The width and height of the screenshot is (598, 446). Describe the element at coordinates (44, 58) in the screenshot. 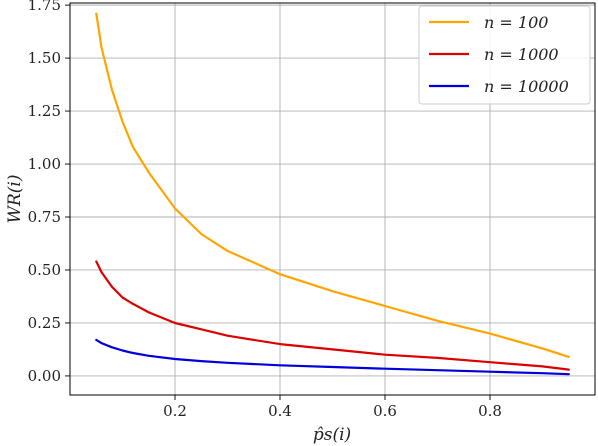

I see `y-tick-label: 1.50` at that location.